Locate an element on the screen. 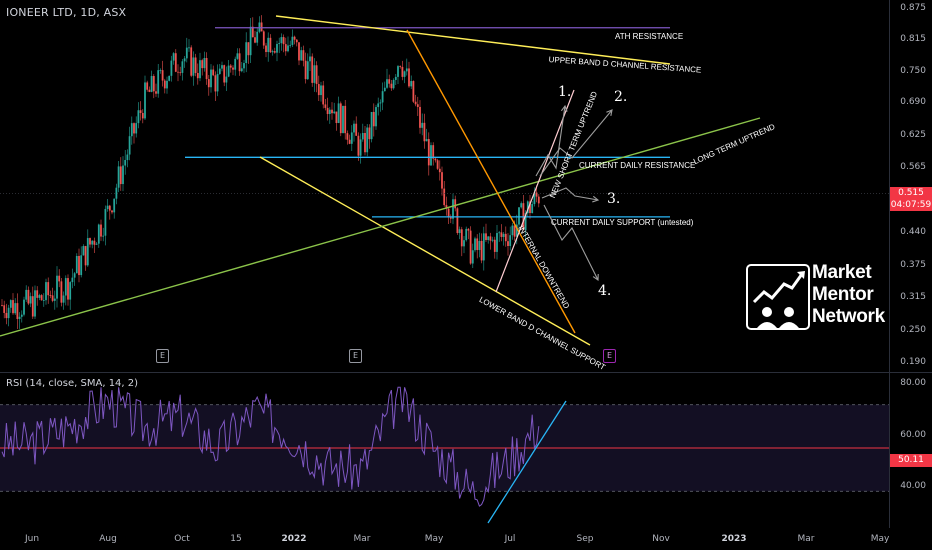 The image size is (932, 550). rsi-trend-line is located at coordinates (527, 462).